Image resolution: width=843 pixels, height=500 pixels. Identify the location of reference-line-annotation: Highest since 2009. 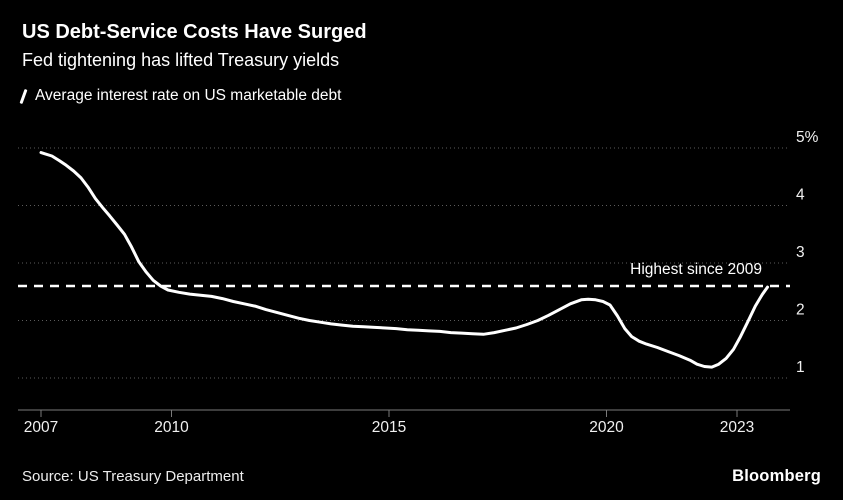
(696, 269).